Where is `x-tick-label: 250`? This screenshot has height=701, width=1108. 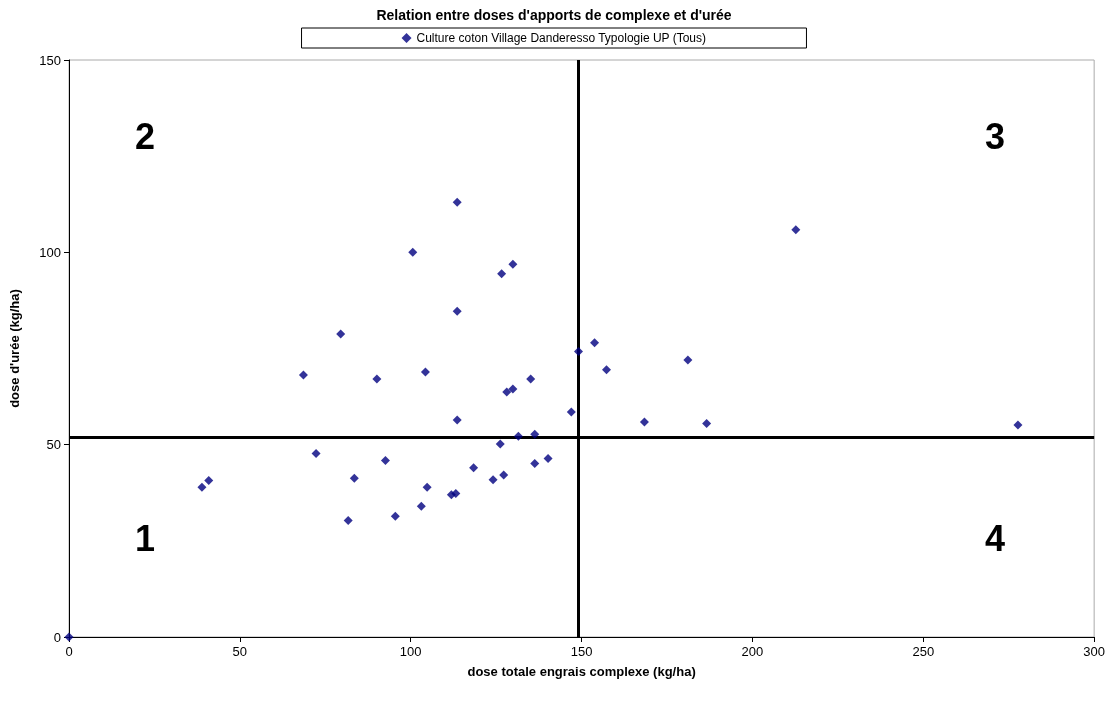 x-tick-label: 250 is located at coordinates (923, 651).